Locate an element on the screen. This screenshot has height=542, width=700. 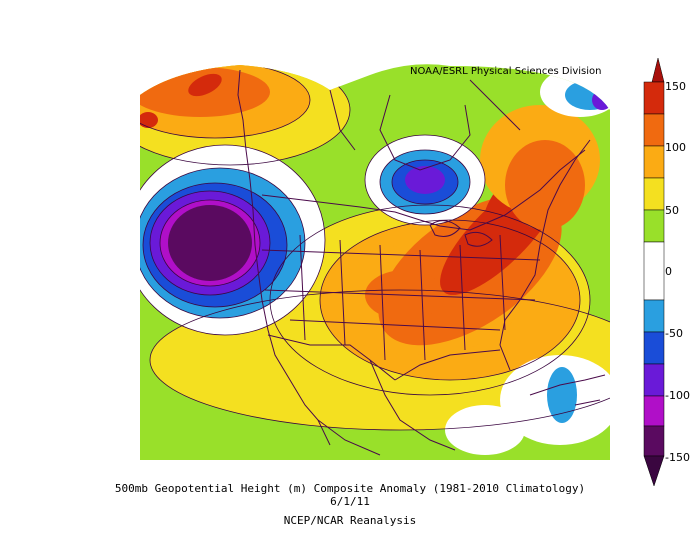
map-source: NCEP/NCAR Reanalysis is located at coordinates (350, 520).